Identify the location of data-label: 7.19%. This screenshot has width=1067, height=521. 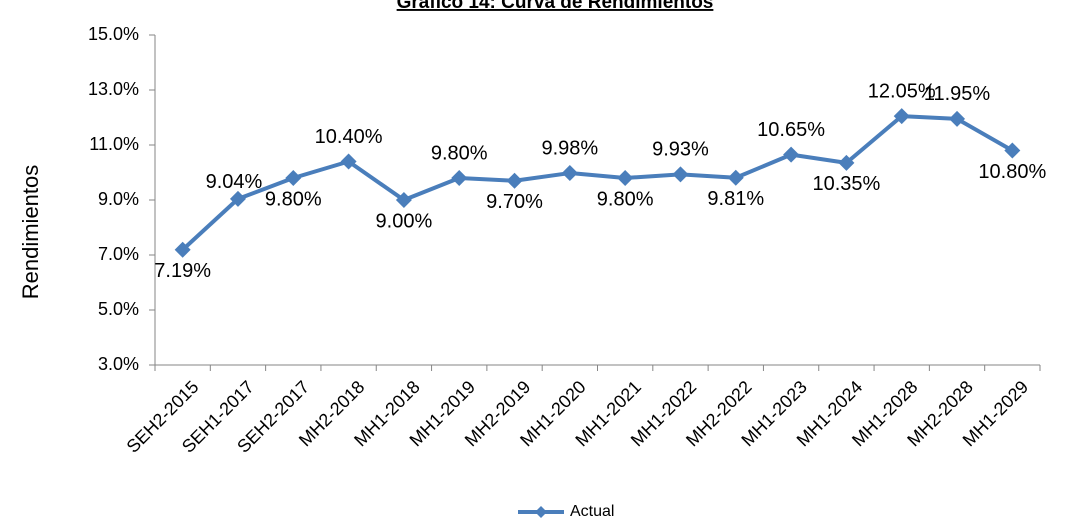
(182, 271).